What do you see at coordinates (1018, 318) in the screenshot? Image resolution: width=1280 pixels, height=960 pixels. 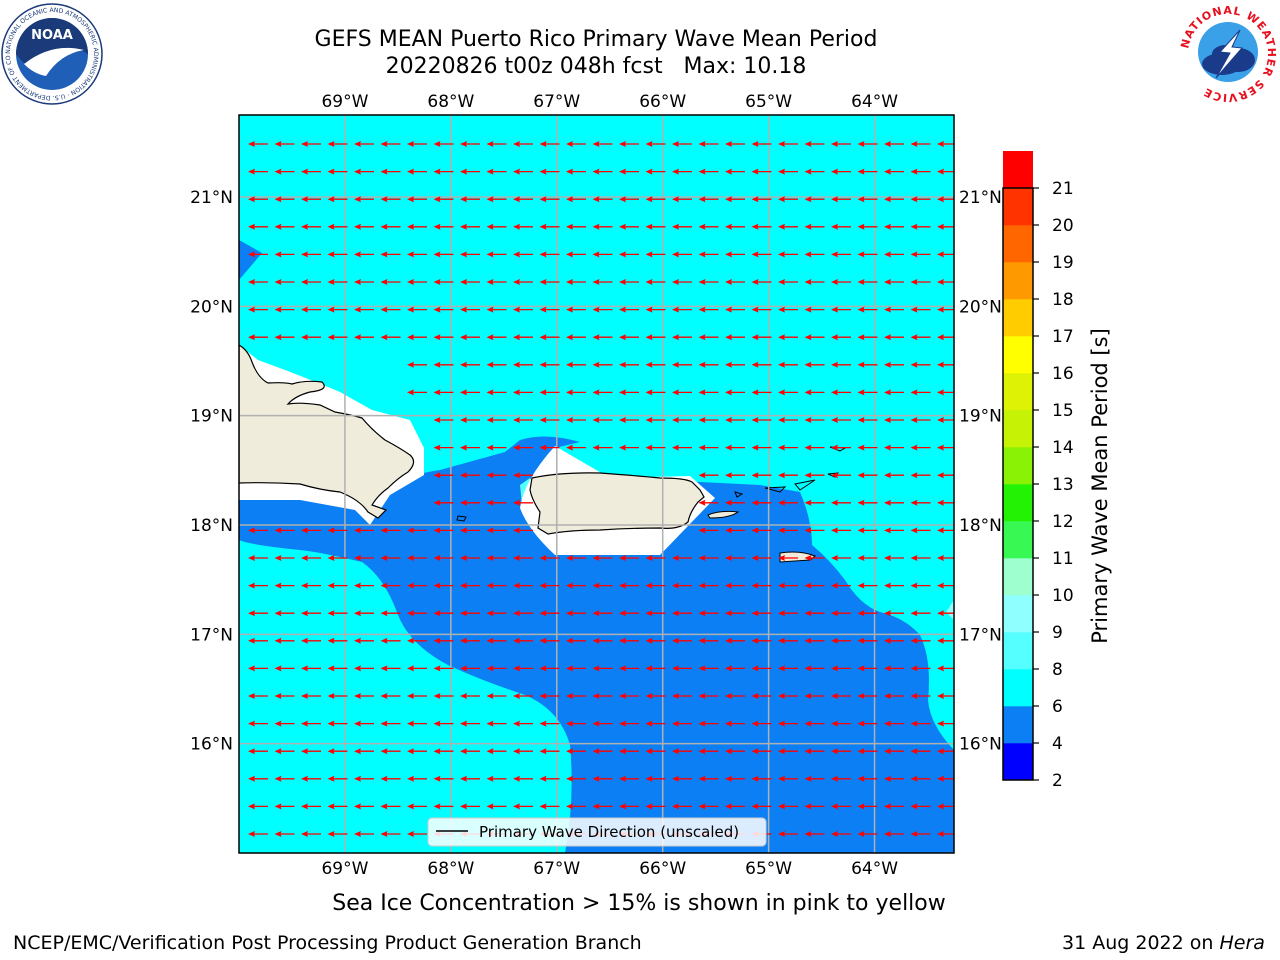 I see `colorbar-segment` at bounding box center [1018, 318].